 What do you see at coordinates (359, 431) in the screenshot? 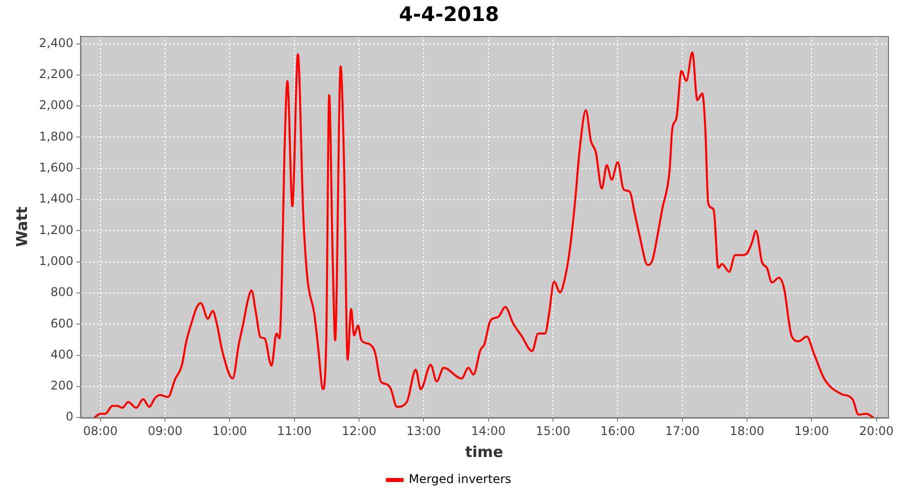
I see `x-tick-label: 12:00` at bounding box center [359, 431].